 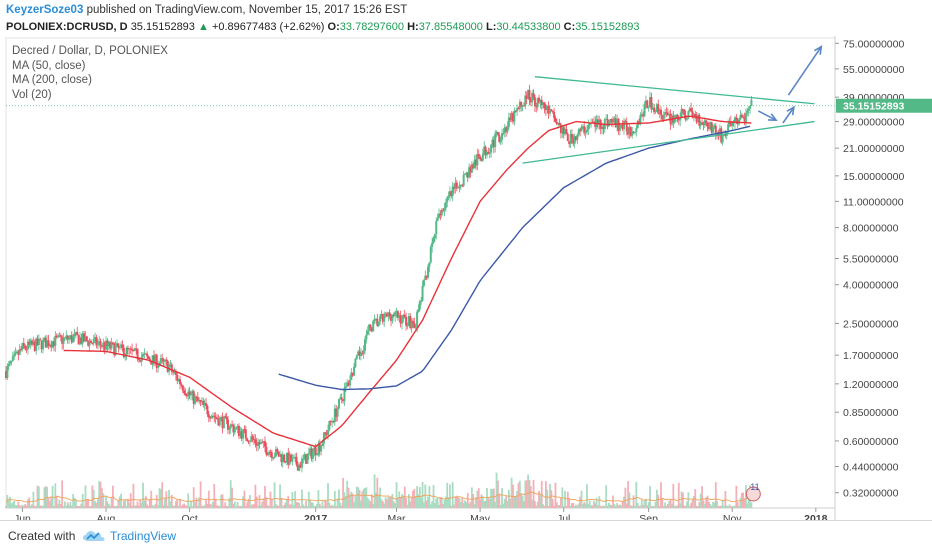 What do you see at coordinates (143, 536) in the screenshot?
I see `tradingview-brand: TradingView` at bounding box center [143, 536].